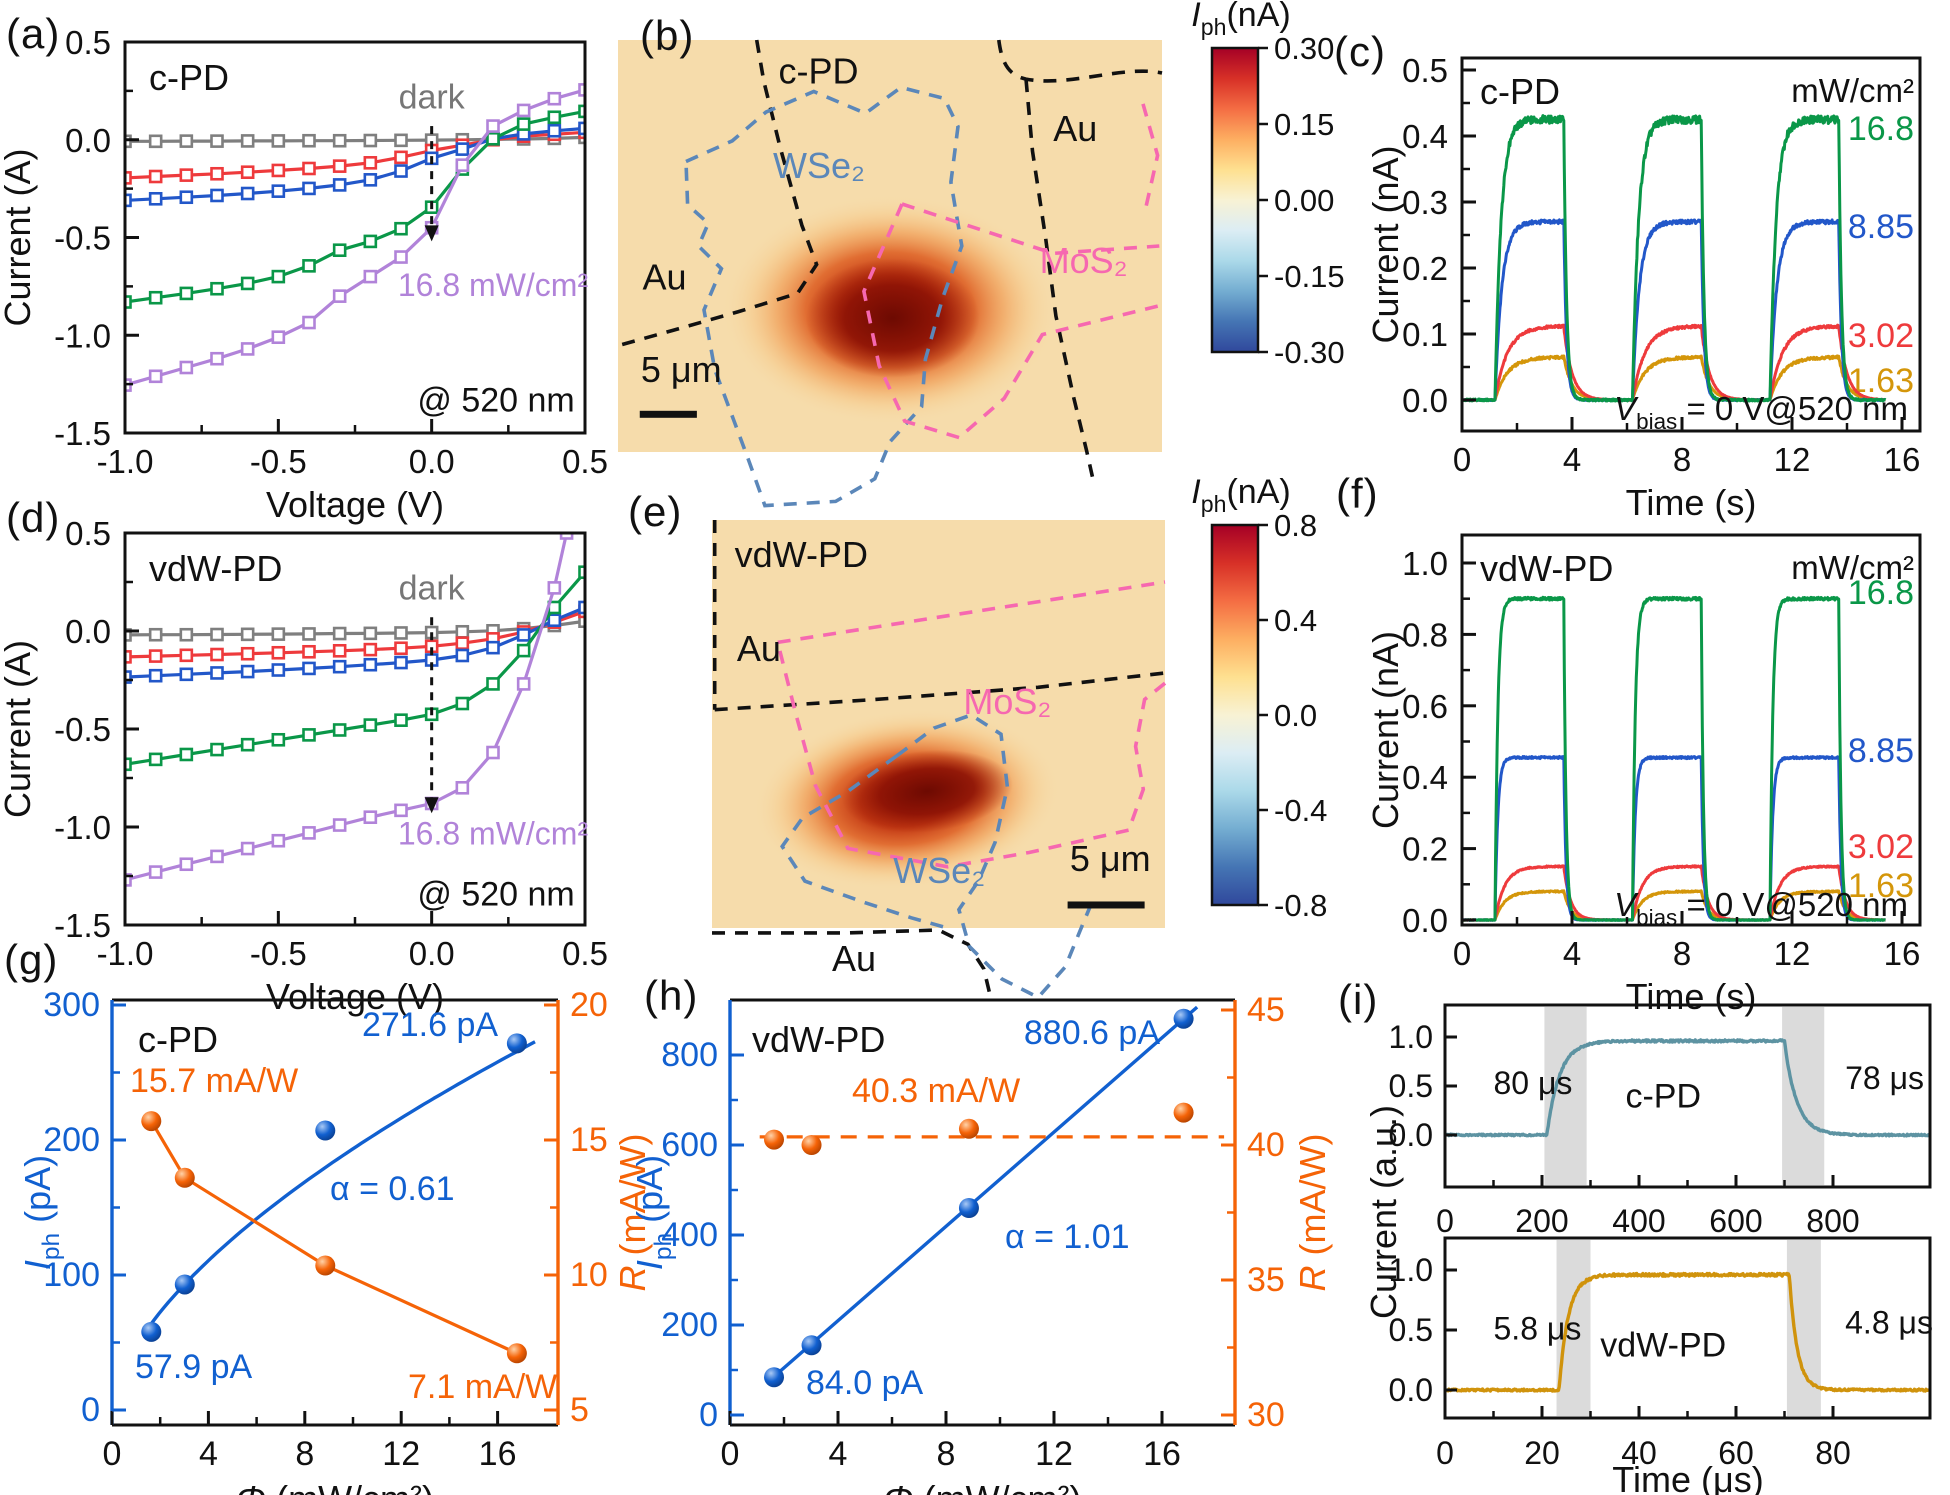 Image resolution: width=1950 pixels, height=1495 pixels. Describe the element at coordinates (1691, 502) in the screenshot. I see `x-axis-title: Time (s)` at that location.